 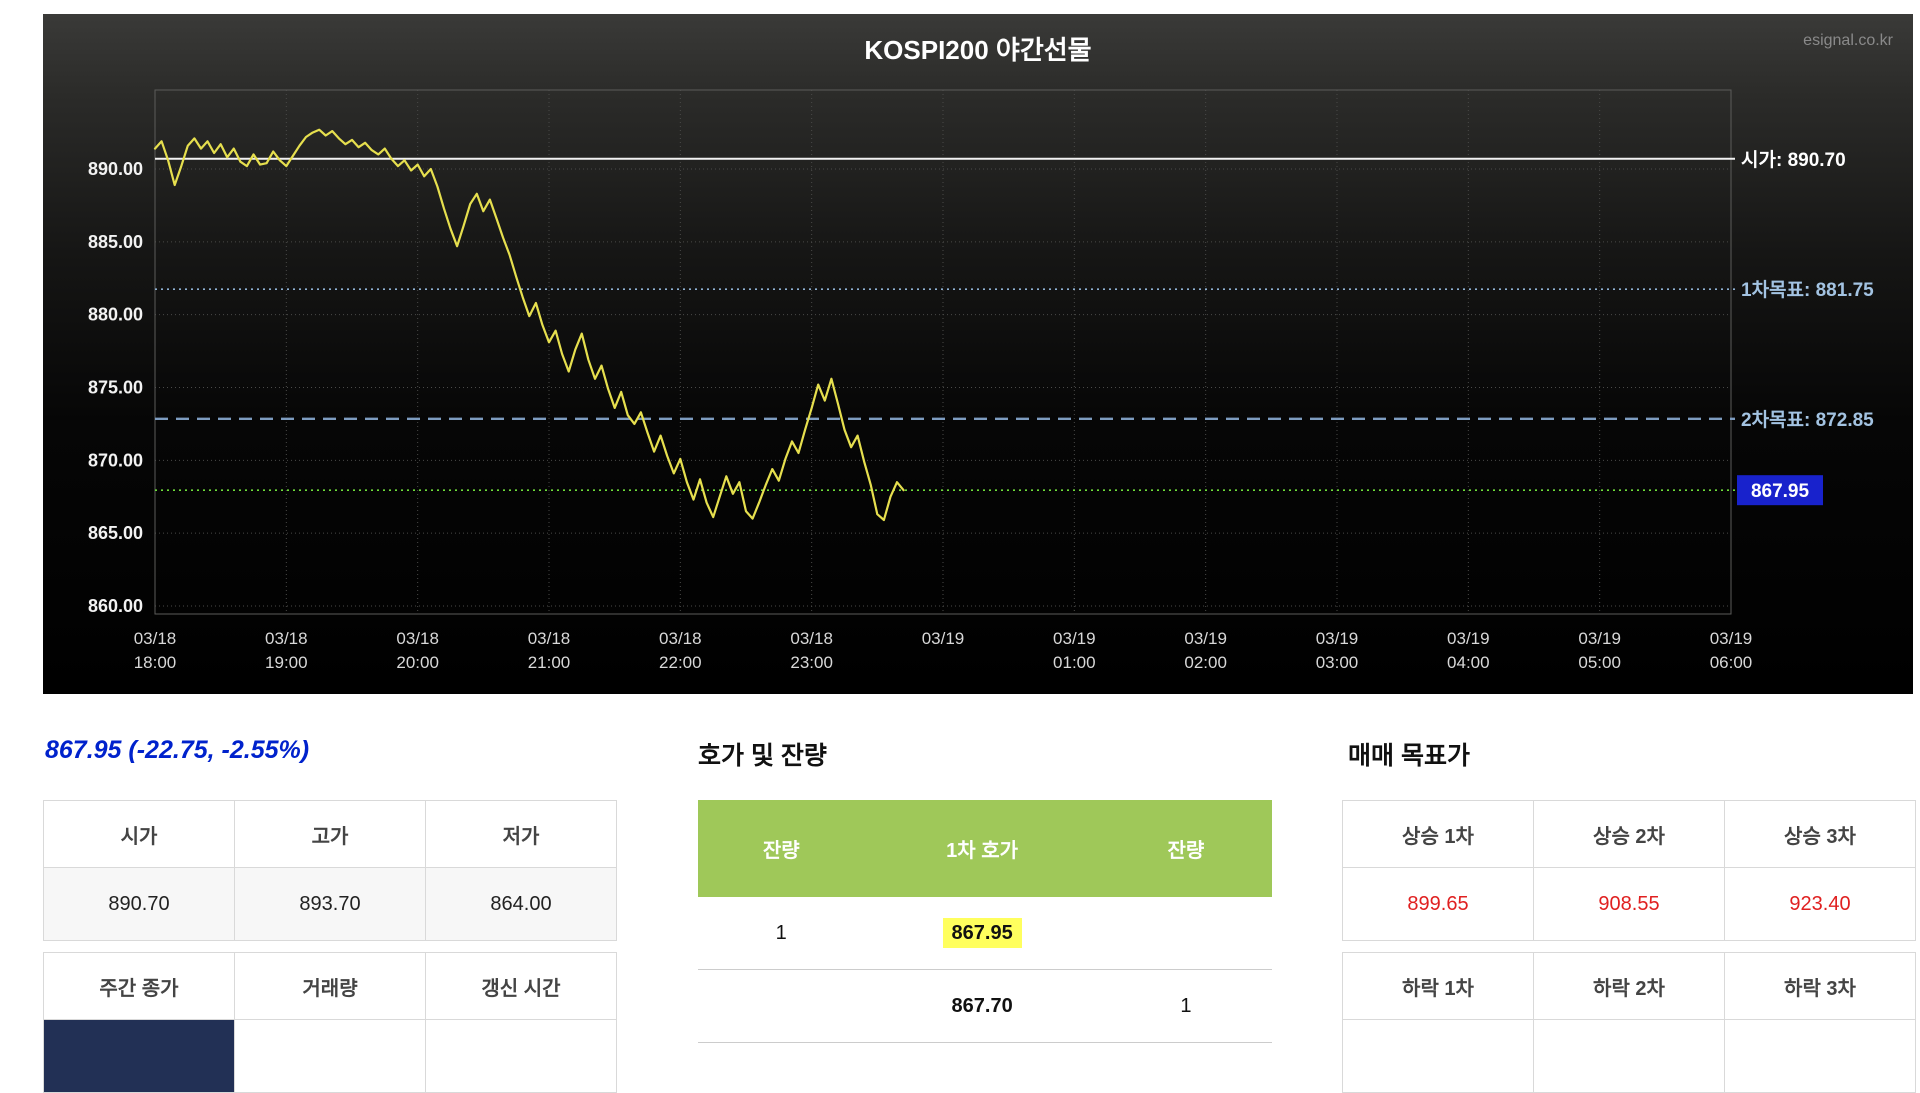 I want to click on down-target-1-value, so click(x=1438, y=1056).